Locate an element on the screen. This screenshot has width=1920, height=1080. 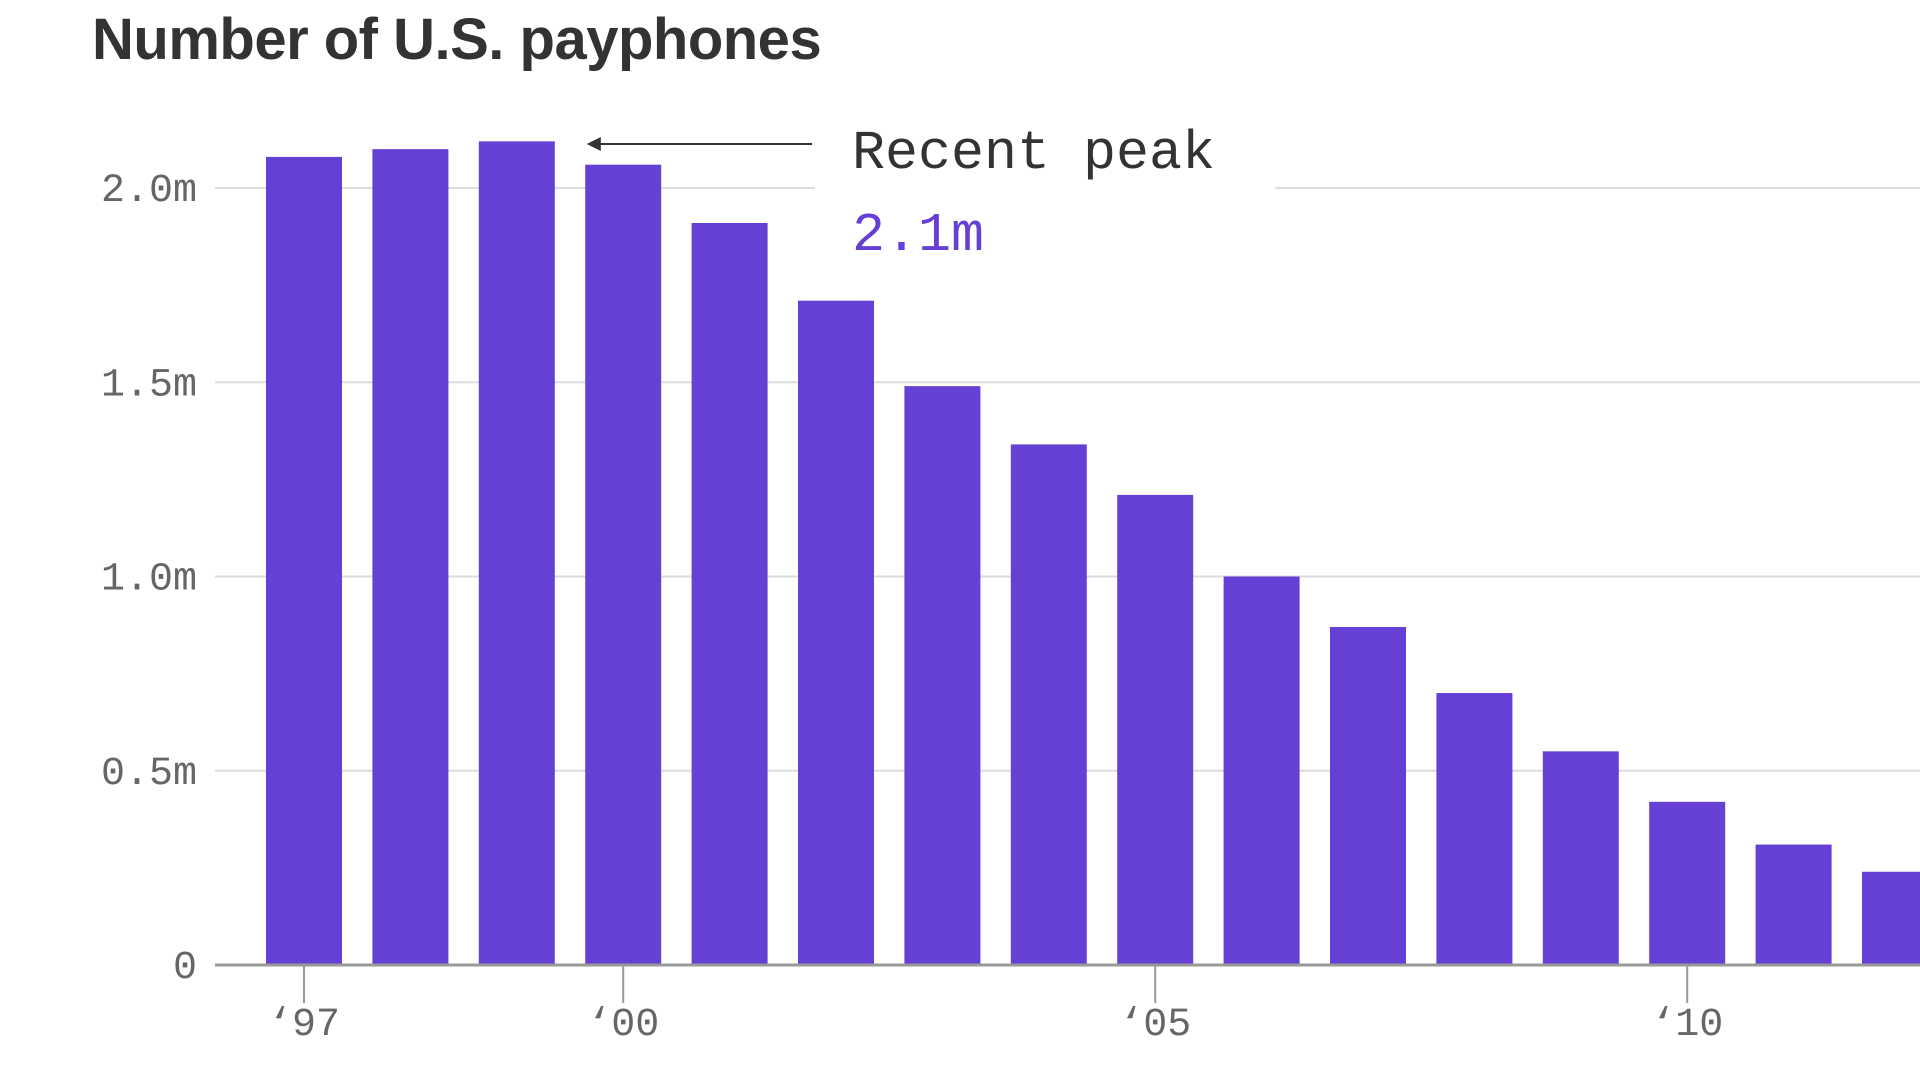
bar-1997 is located at coordinates (304, 561).